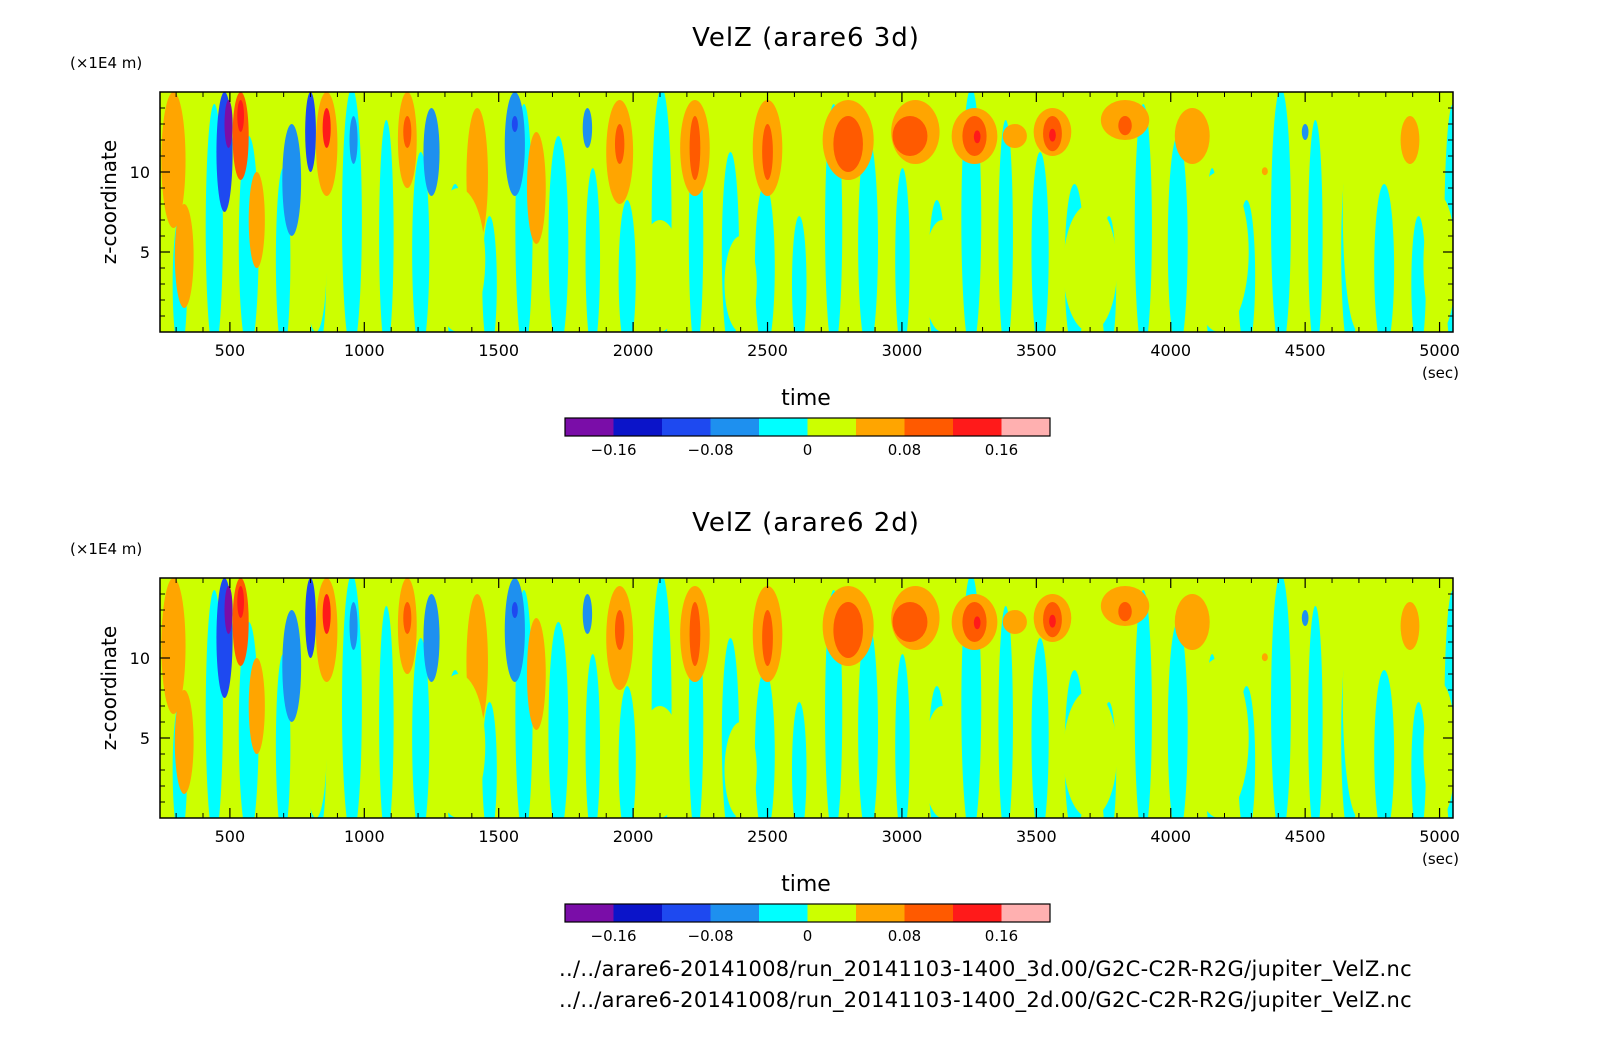  I want to click on x-tick-label-6: 3500, so click(1036, 350).